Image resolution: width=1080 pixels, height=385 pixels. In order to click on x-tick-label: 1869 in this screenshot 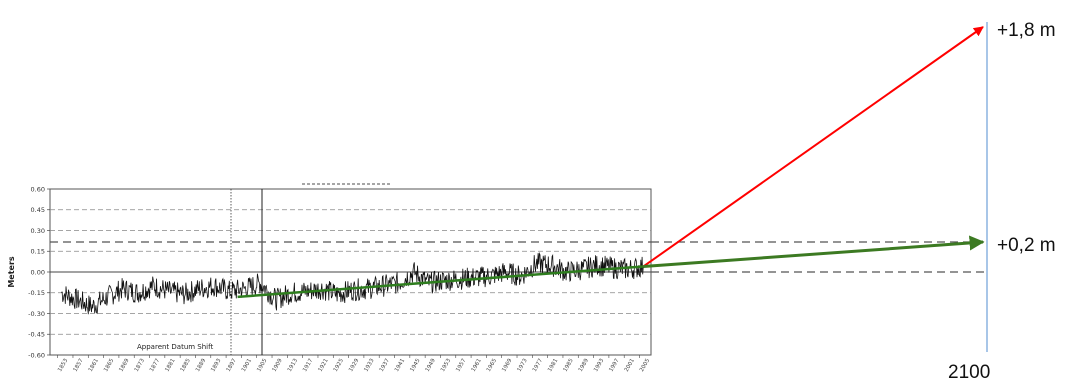, I will do `click(124, 365)`.